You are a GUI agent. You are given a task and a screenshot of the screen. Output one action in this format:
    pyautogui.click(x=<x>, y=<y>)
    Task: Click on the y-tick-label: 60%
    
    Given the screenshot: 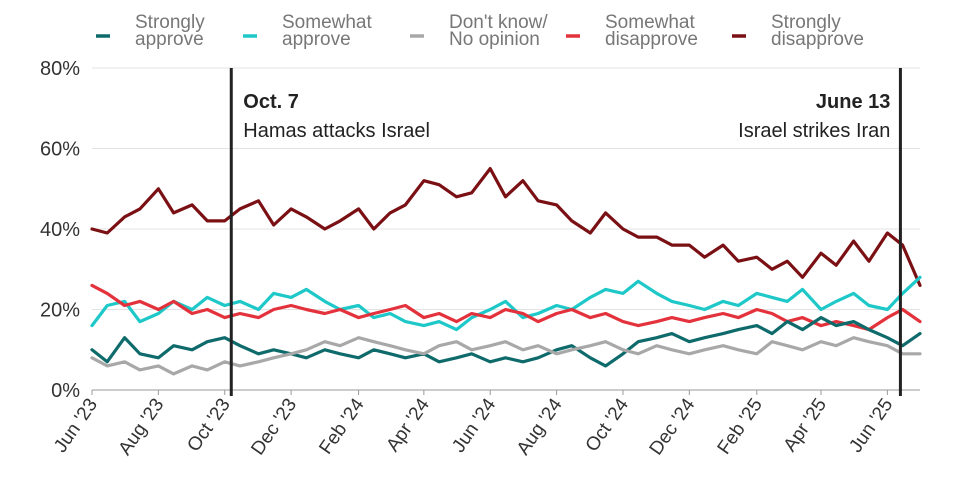 What is the action you would take?
    pyautogui.click(x=60, y=150)
    